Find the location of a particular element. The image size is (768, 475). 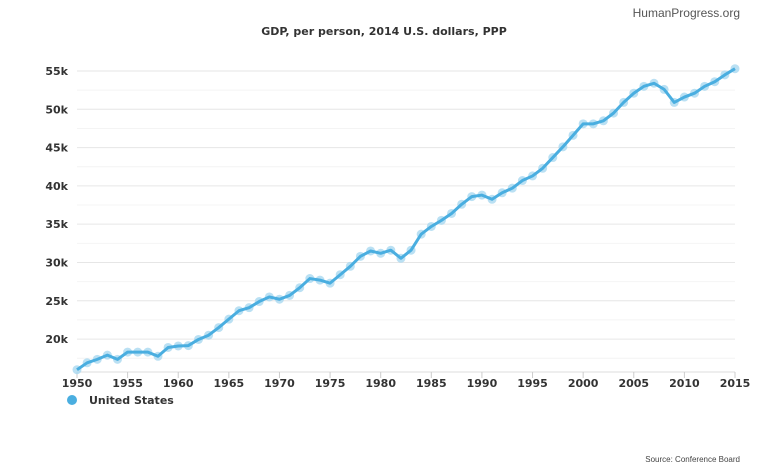

y-tick-label: 25k is located at coordinates (56, 301).